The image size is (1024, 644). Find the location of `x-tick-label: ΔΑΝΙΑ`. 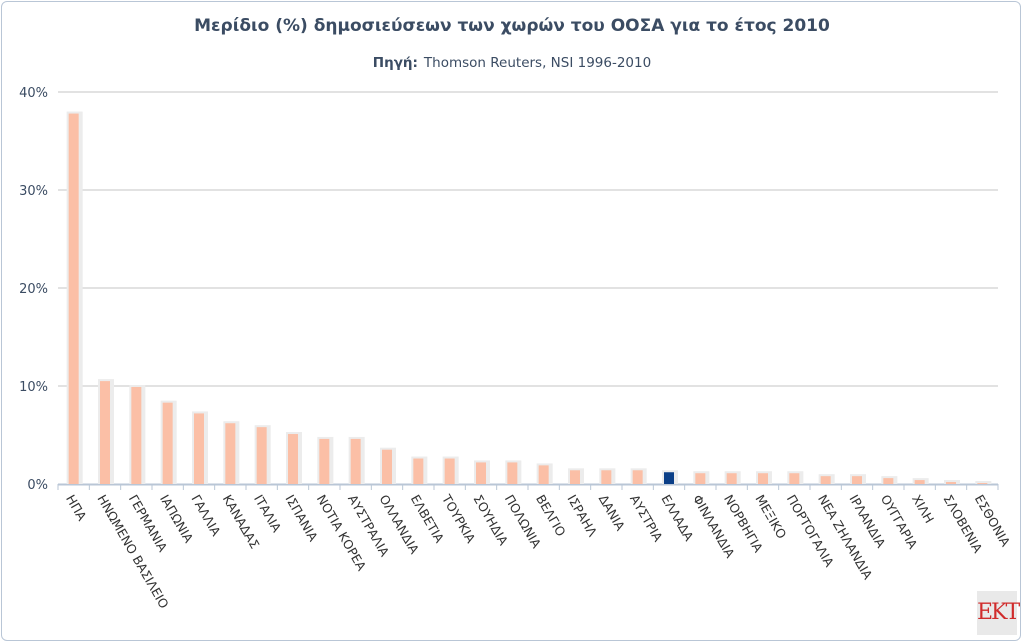

x-tick-label: ΔΑΝΙΑ is located at coordinates (612, 512).